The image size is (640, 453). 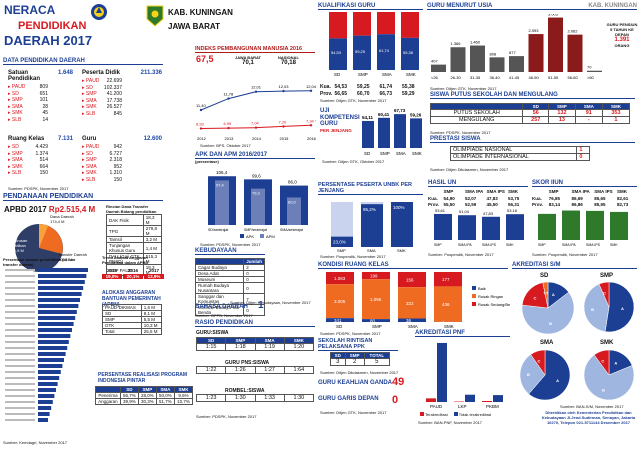 What do you see at coordinates (456, 43) in the screenshot?
I see `usia-value-label: 1.366` at bounding box center [456, 43].